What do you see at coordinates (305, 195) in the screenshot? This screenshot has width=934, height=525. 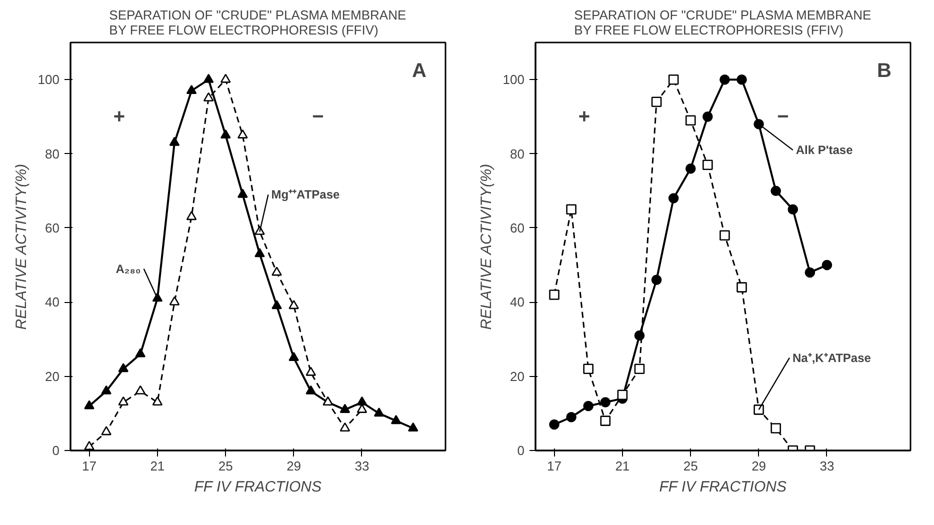 I see `annotation: Mg⁺⁺ATPase` at bounding box center [305, 195].